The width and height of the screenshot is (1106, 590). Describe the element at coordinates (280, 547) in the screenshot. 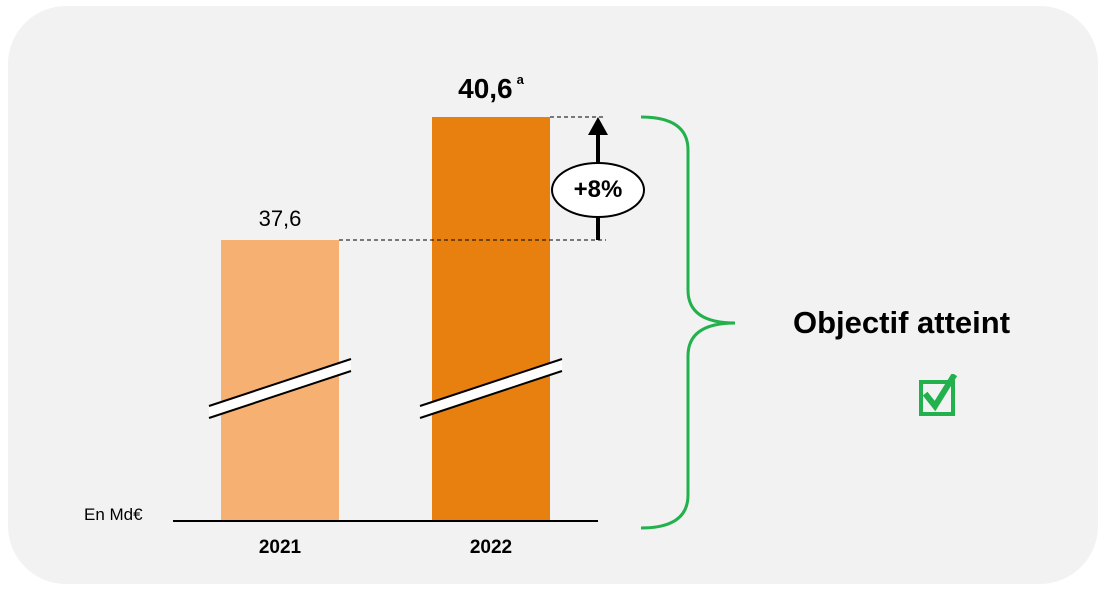

I see `category-label-2021: 2021` at that location.